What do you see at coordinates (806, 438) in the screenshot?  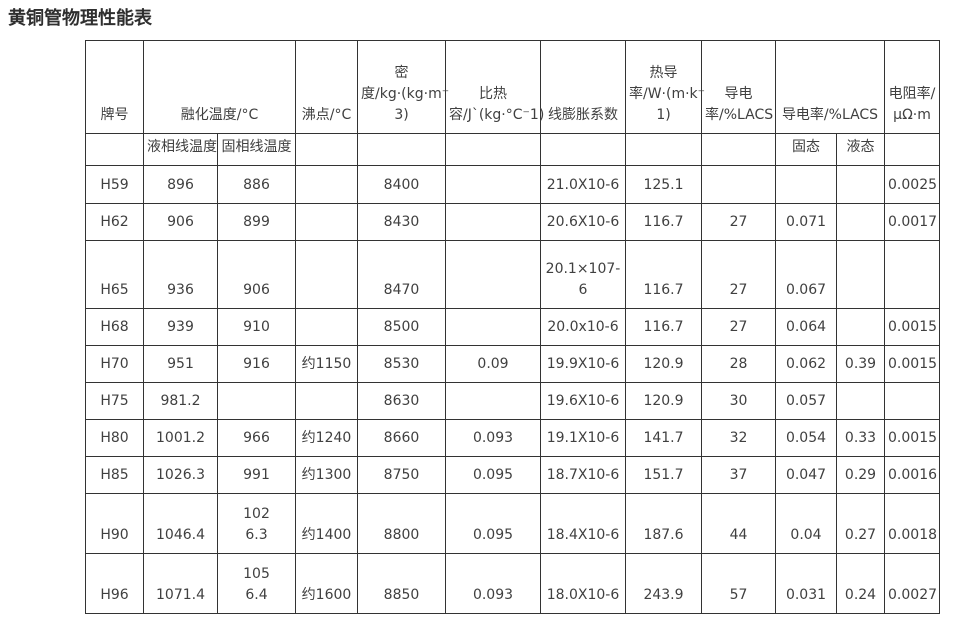 I see `table-cell: 0.054` at bounding box center [806, 438].